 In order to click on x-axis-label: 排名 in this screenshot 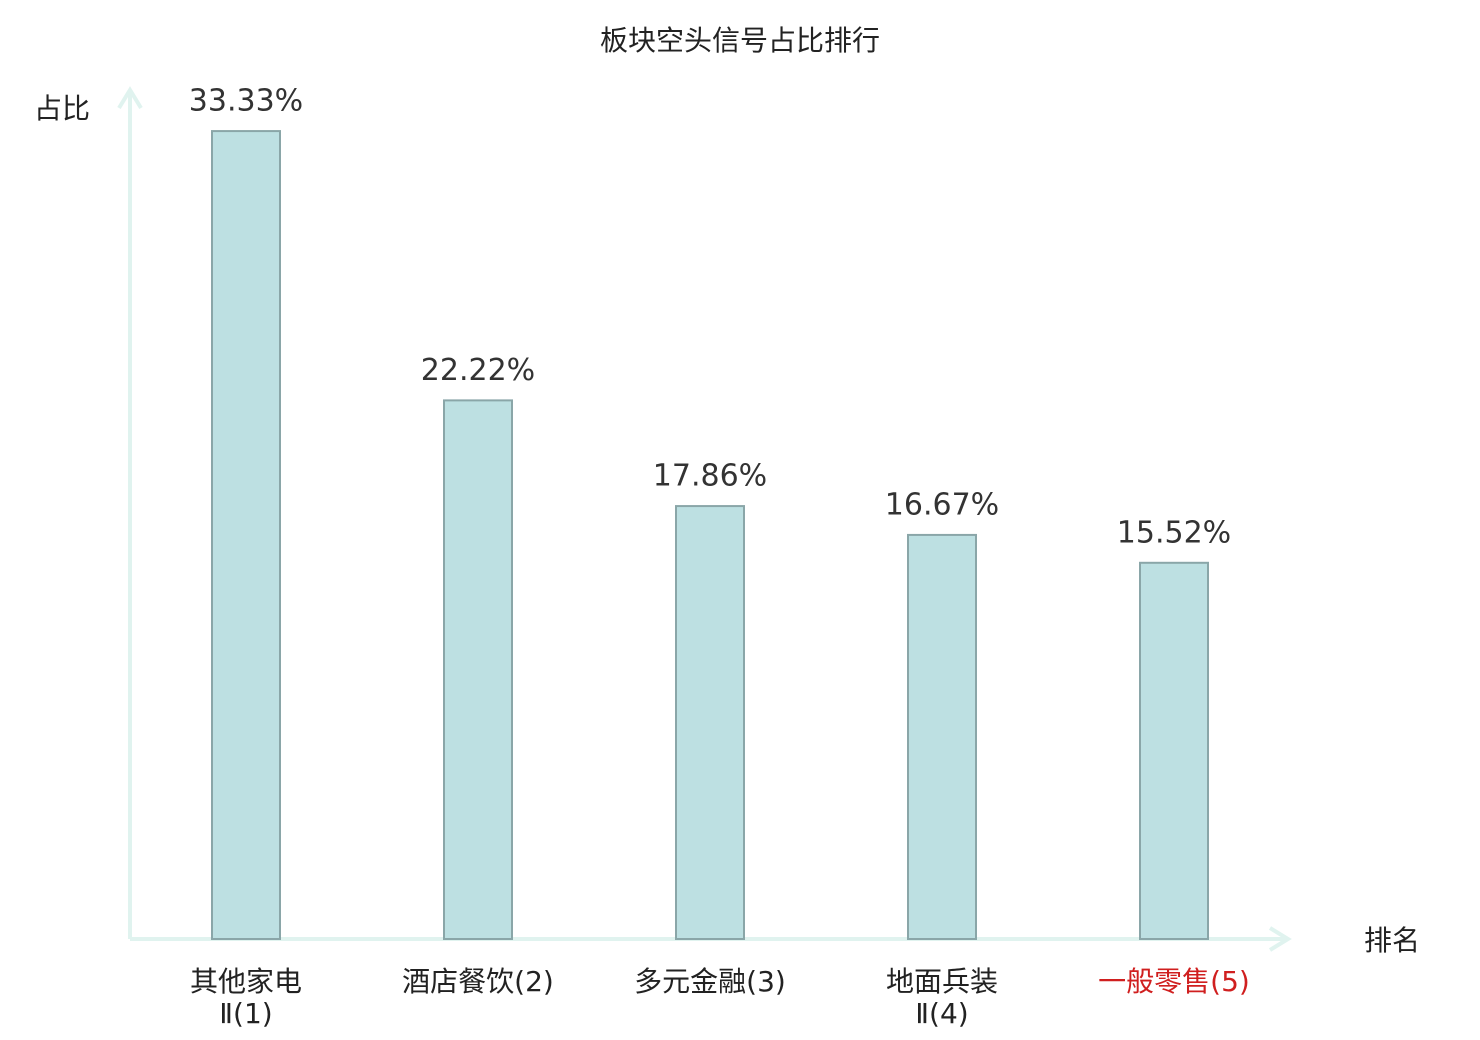, I will do `click(1392, 940)`.